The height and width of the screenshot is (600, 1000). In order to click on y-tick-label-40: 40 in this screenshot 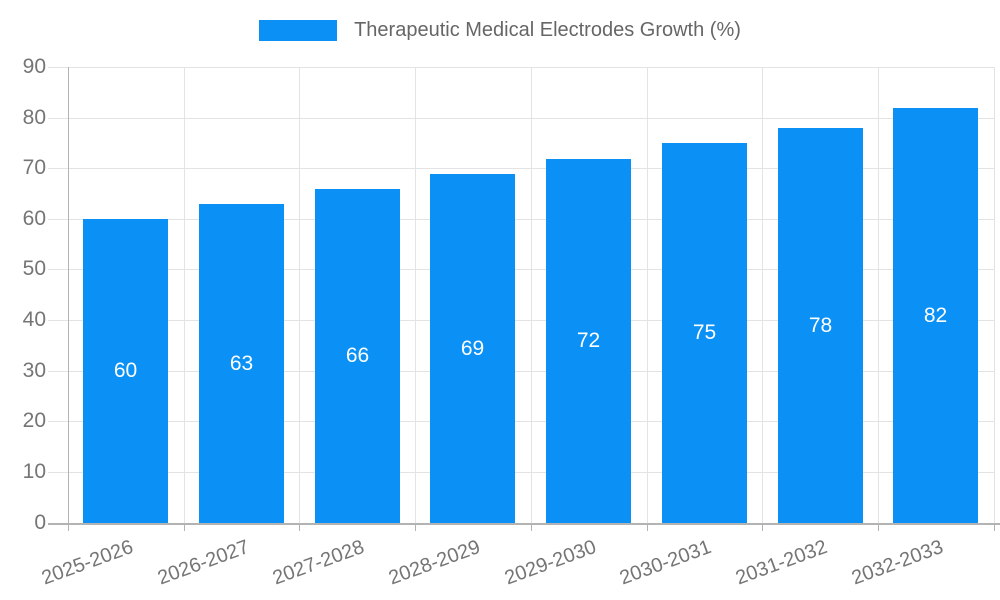, I will do `click(34, 319)`.